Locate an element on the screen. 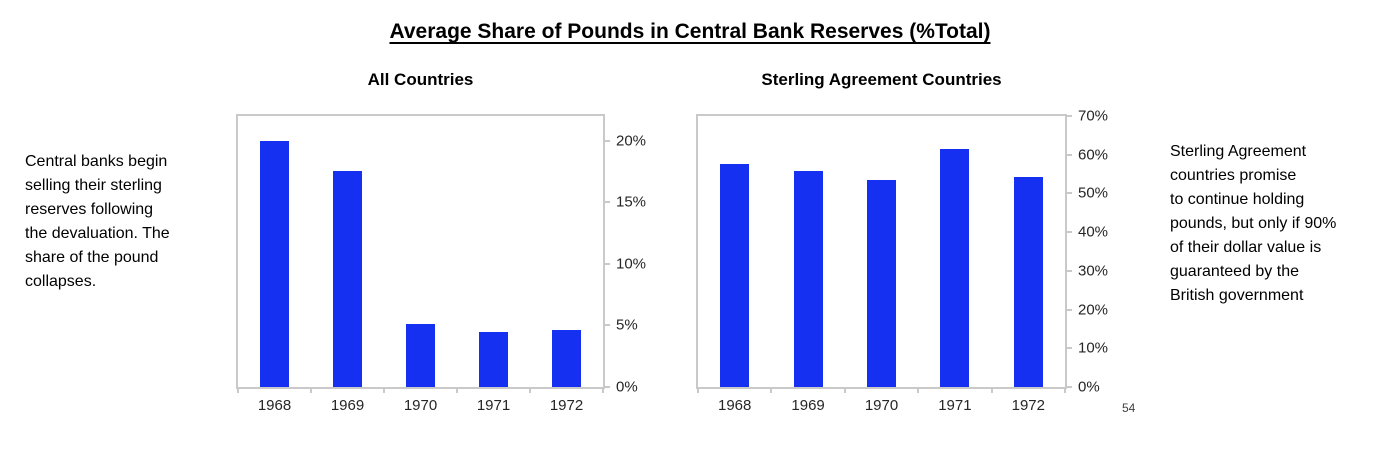  page-number: 54 is located at coordinates (1129, 408).